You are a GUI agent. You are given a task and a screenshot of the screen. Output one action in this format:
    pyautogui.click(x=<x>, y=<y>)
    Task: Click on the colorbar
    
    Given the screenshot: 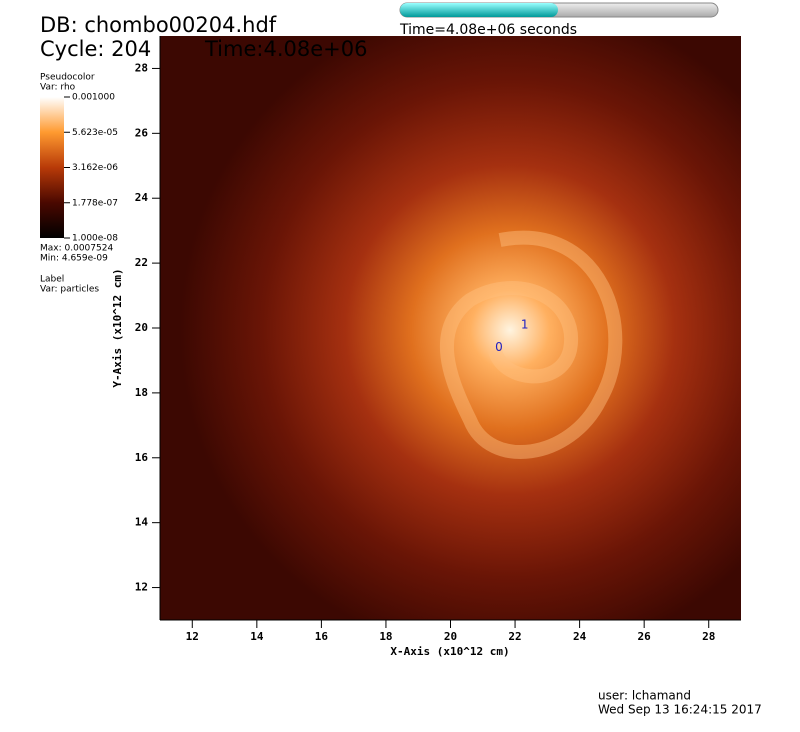 What is the action you would take?
    pyautogui.click(x=52, y=167)
    